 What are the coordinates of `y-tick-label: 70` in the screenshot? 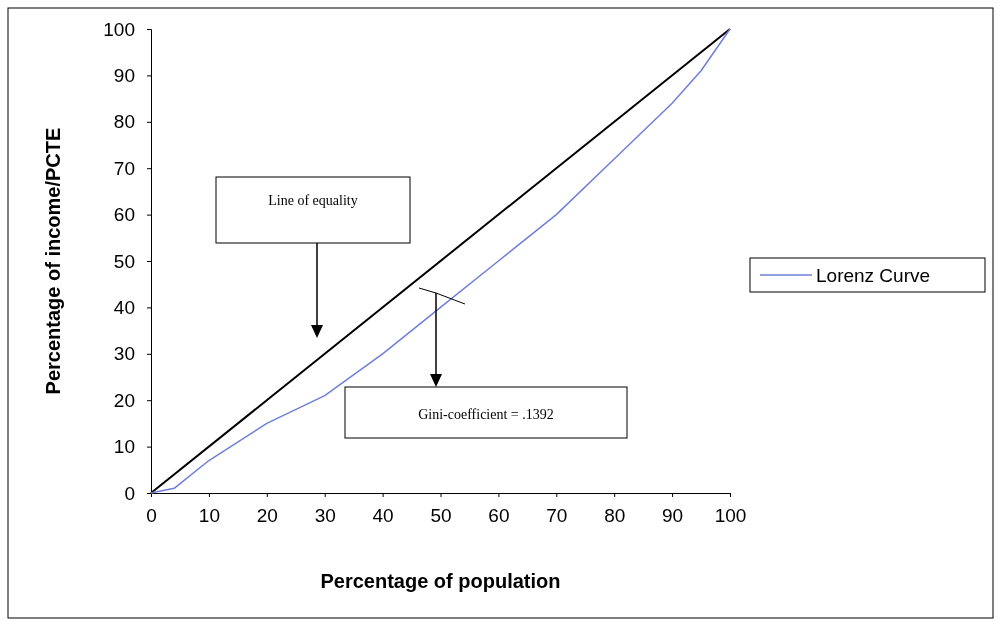 It's located at (124, 168).